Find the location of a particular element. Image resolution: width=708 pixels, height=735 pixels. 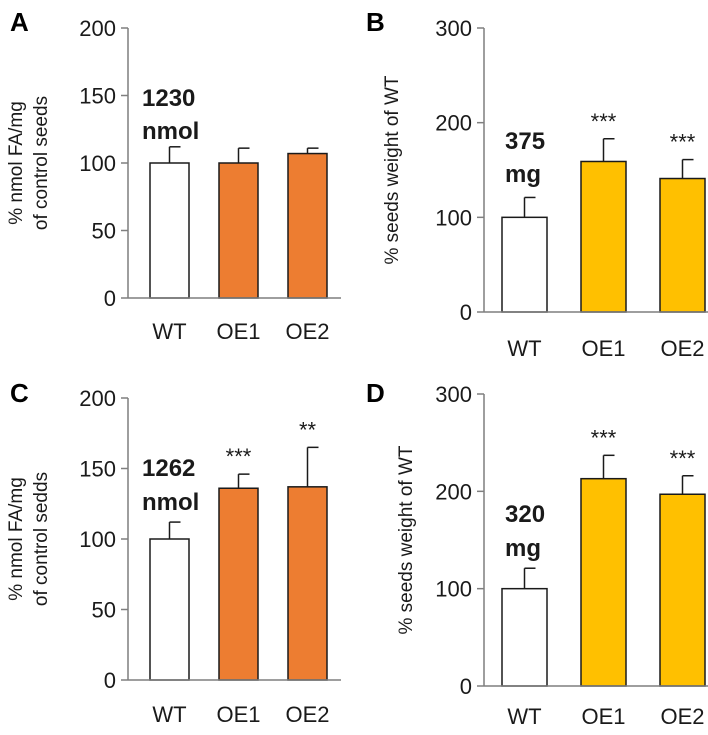

bar-b-oe1 is located at coordinates (603, 236).